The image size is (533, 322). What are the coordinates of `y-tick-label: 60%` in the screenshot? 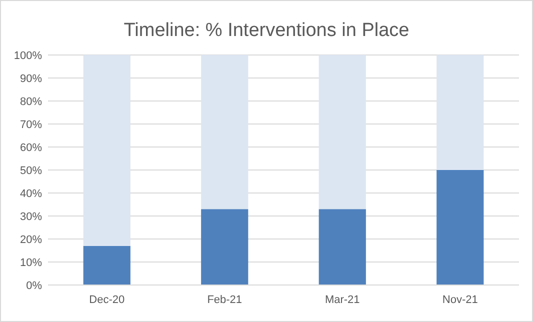 It's located at (31, 148).